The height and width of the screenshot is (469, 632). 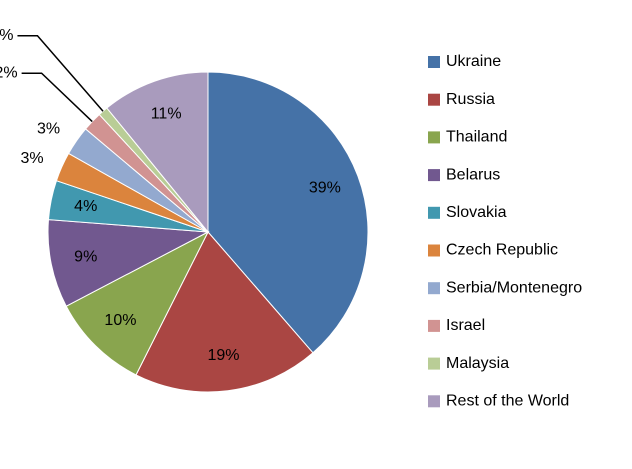 What do you see at coordinates (502, 250) in the screenshot?
I see `legend-label: Czech Republic` at bounding box center [502, 250].